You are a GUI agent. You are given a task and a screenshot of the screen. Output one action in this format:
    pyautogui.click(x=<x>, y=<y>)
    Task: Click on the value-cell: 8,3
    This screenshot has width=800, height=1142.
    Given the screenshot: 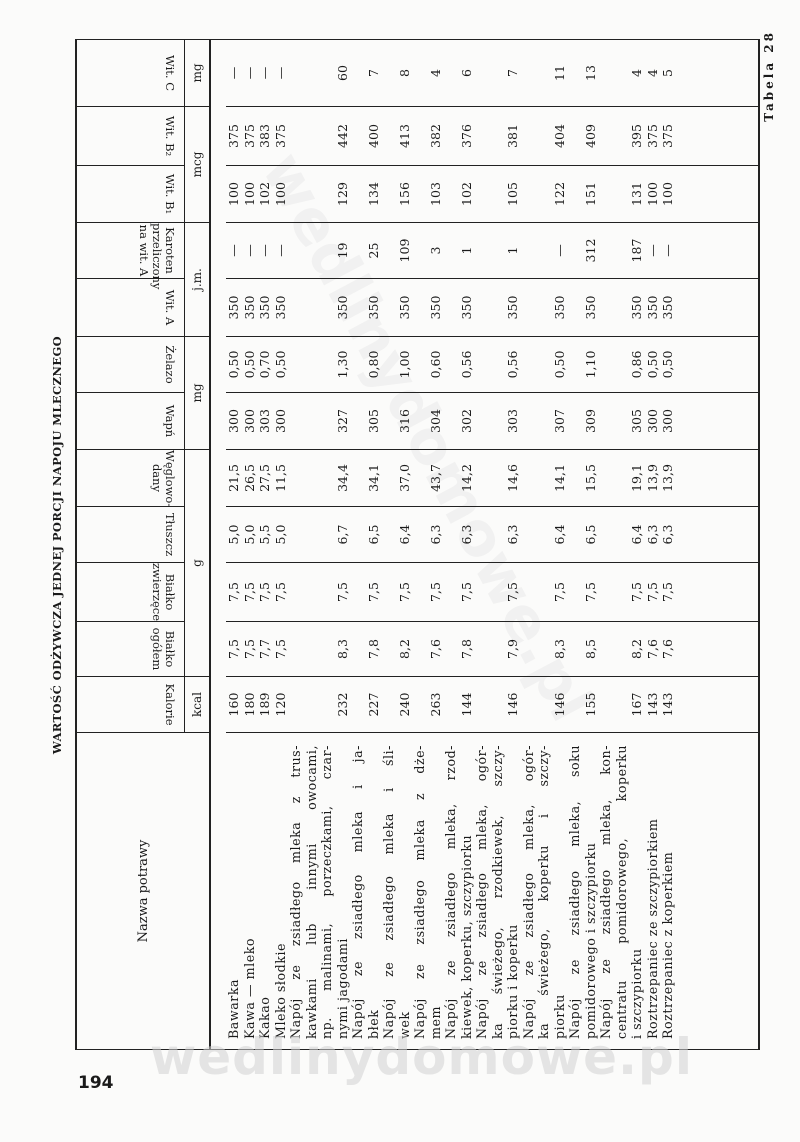 What is the action you would take?
    pyautogui.click(x=319, y=649)
    